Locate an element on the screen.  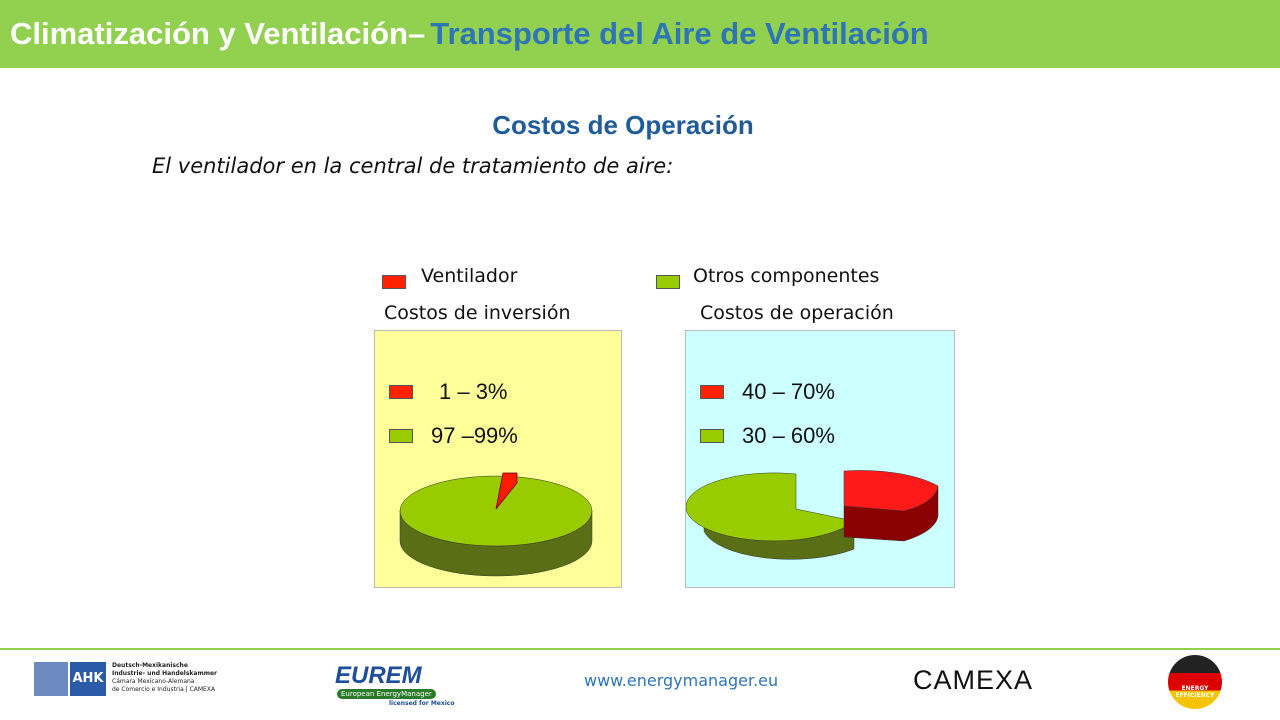
footer-rule is located at coordinates (640, 649).